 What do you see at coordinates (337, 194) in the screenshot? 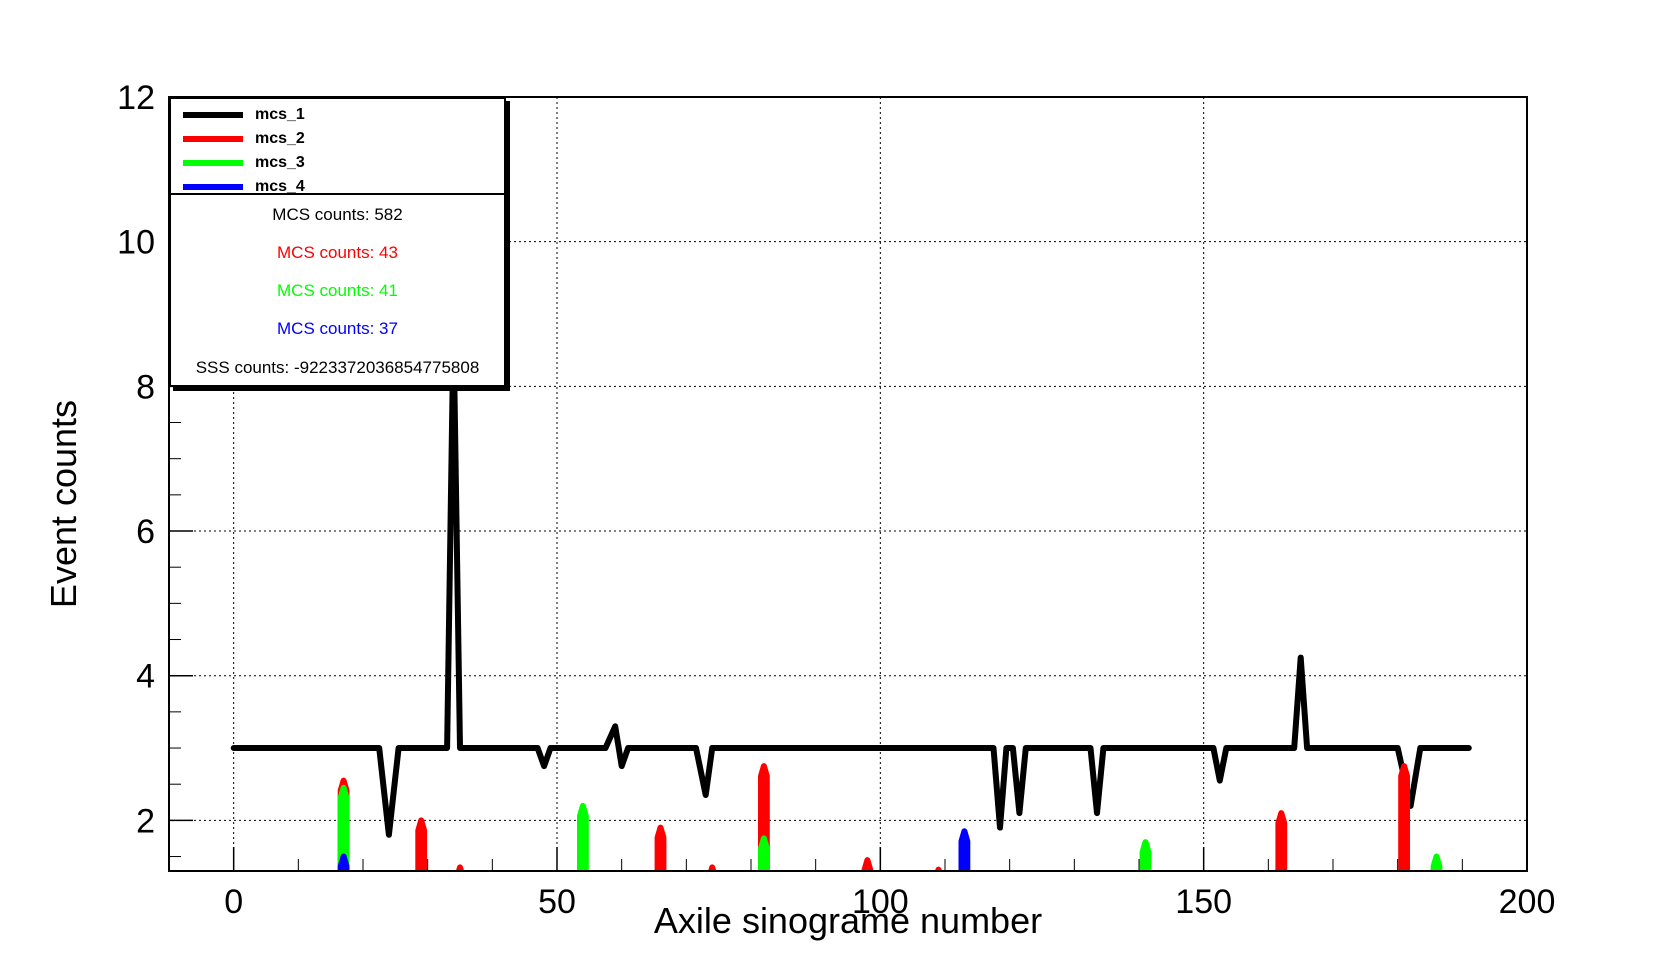
I see `legend-separator` at bounding box center [337, 194].